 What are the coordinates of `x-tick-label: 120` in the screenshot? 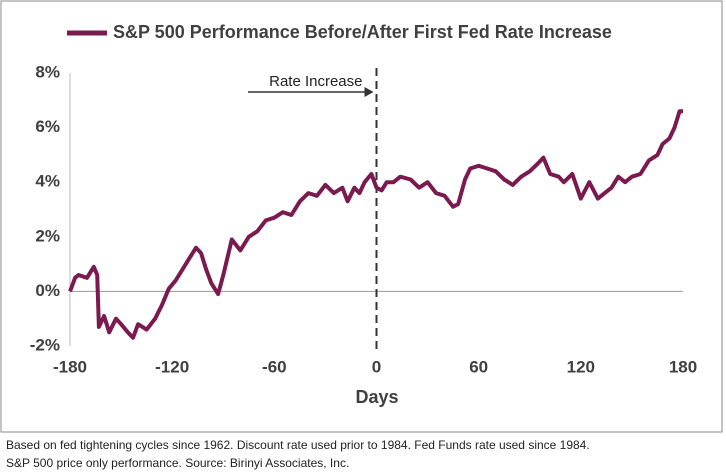 It's located at (581, 366).